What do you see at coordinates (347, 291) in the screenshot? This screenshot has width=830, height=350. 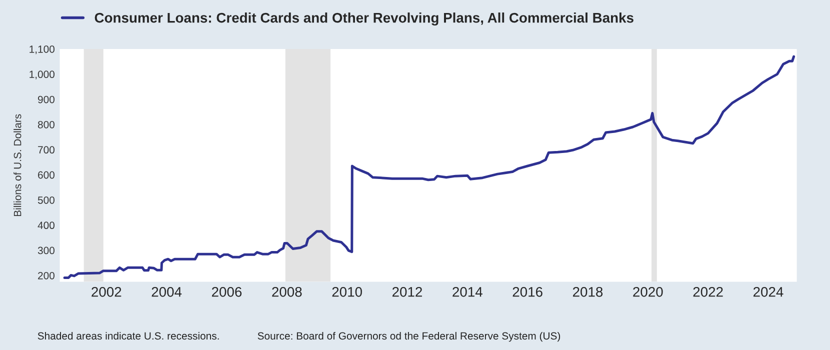 I see `x-tick-label: 2010` at bounding box center [347, 291].